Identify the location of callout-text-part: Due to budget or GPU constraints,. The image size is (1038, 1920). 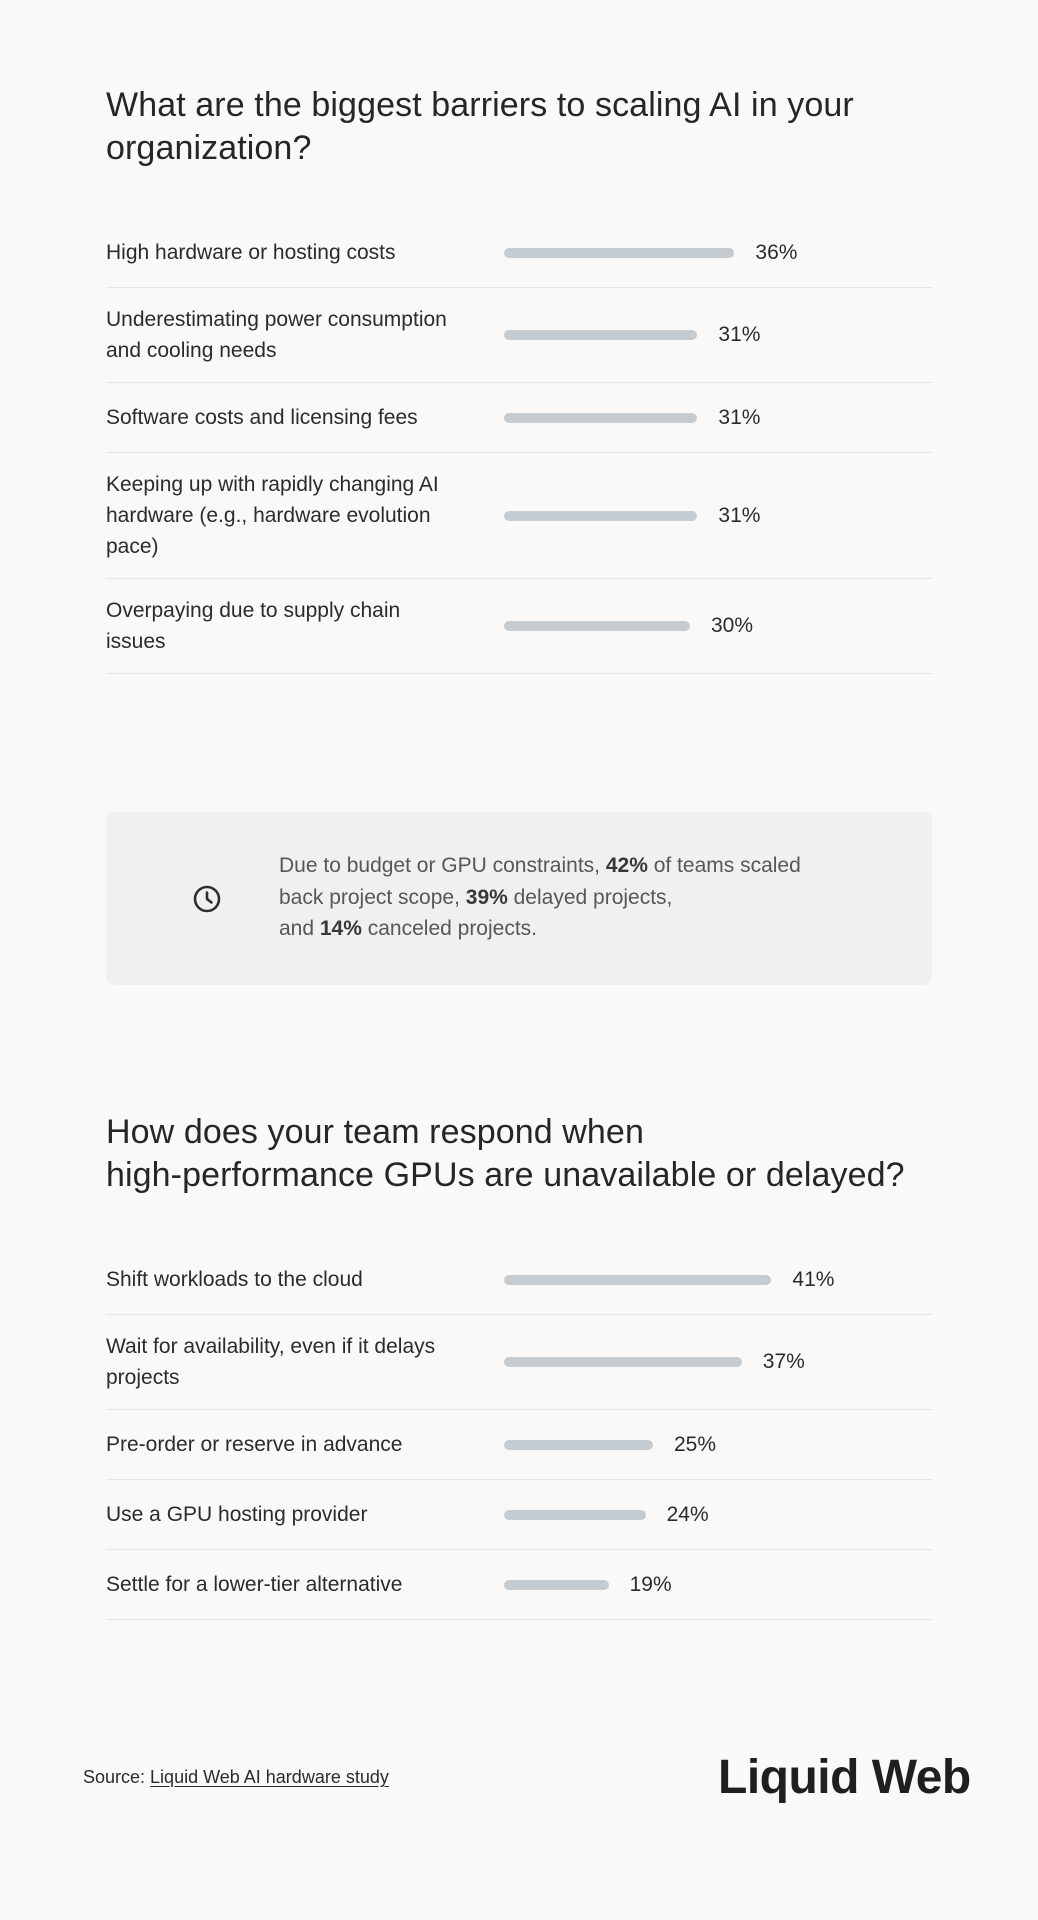
(442, 865).